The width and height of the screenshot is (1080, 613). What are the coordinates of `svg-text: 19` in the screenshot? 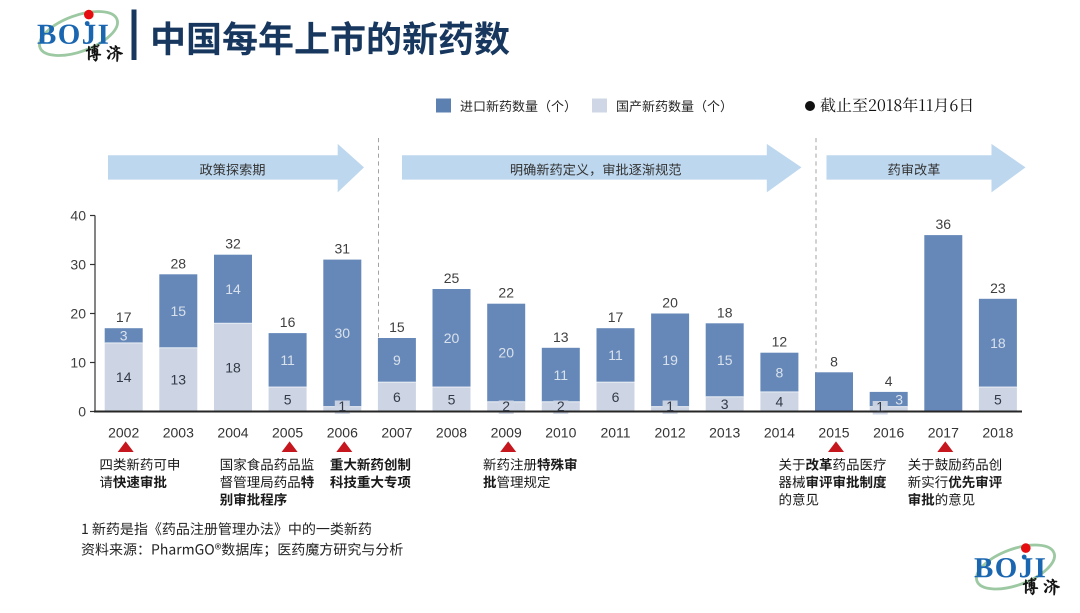 It's located at (670, 360).